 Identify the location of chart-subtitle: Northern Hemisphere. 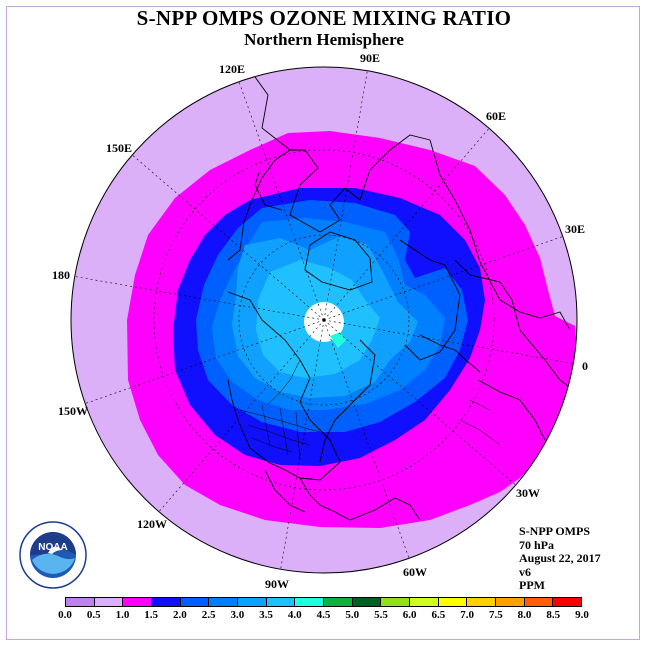
(324, 39).